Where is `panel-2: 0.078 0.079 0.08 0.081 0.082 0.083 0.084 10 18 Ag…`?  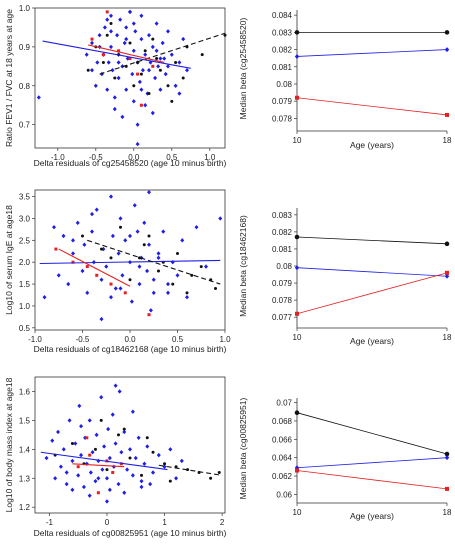 panel-2: 0.078 0.079 0.08 0.081 0.082 0.083 0.084 10 18 Ag… is located at coordinates (345, 80).